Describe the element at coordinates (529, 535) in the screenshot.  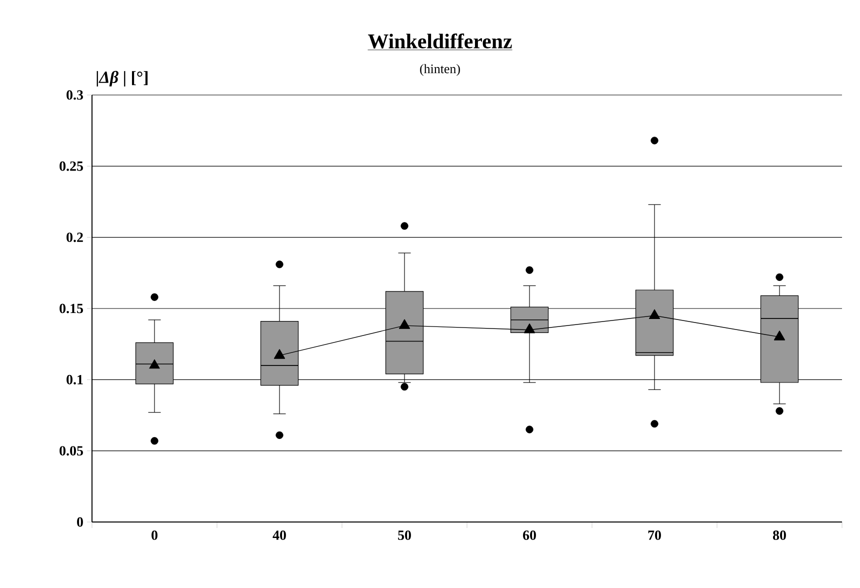
I see `x-tick-label: 60` at that location.